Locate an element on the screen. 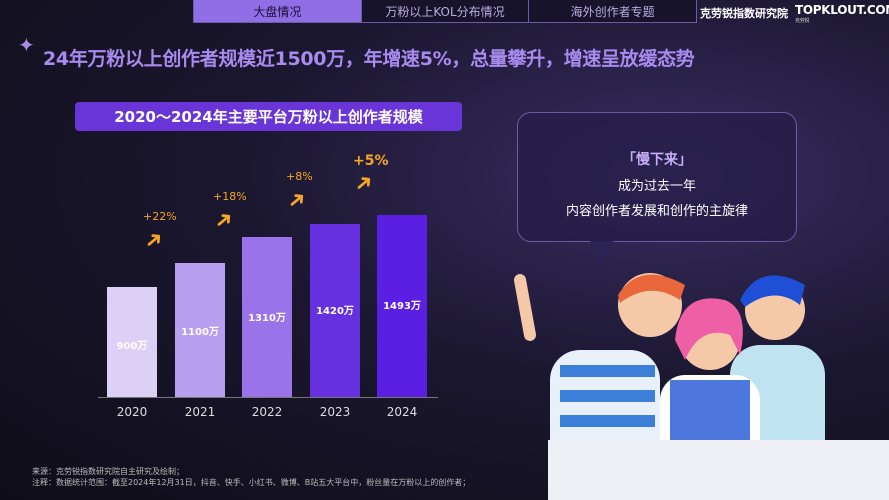 This screenshot has width=889, height=500. callout-bubble: 「慢下来」 成为过去一年 内容创作者发展和创作的主旋律 is located at coordinates (657, 177).